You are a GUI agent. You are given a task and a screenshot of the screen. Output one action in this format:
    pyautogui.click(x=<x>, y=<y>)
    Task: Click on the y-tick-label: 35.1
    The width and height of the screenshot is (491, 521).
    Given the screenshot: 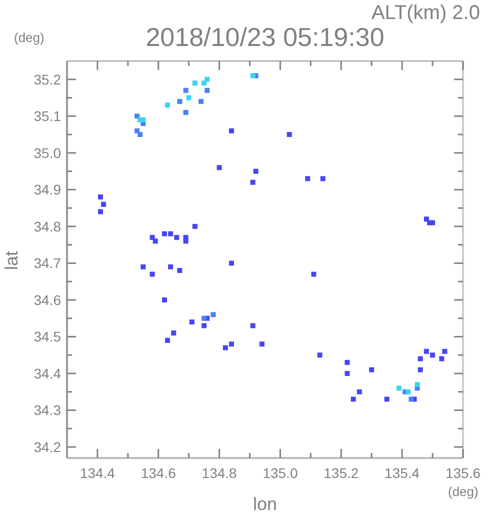 What is the action you would take?
    pyautogui.click(x=48, y=116)
    